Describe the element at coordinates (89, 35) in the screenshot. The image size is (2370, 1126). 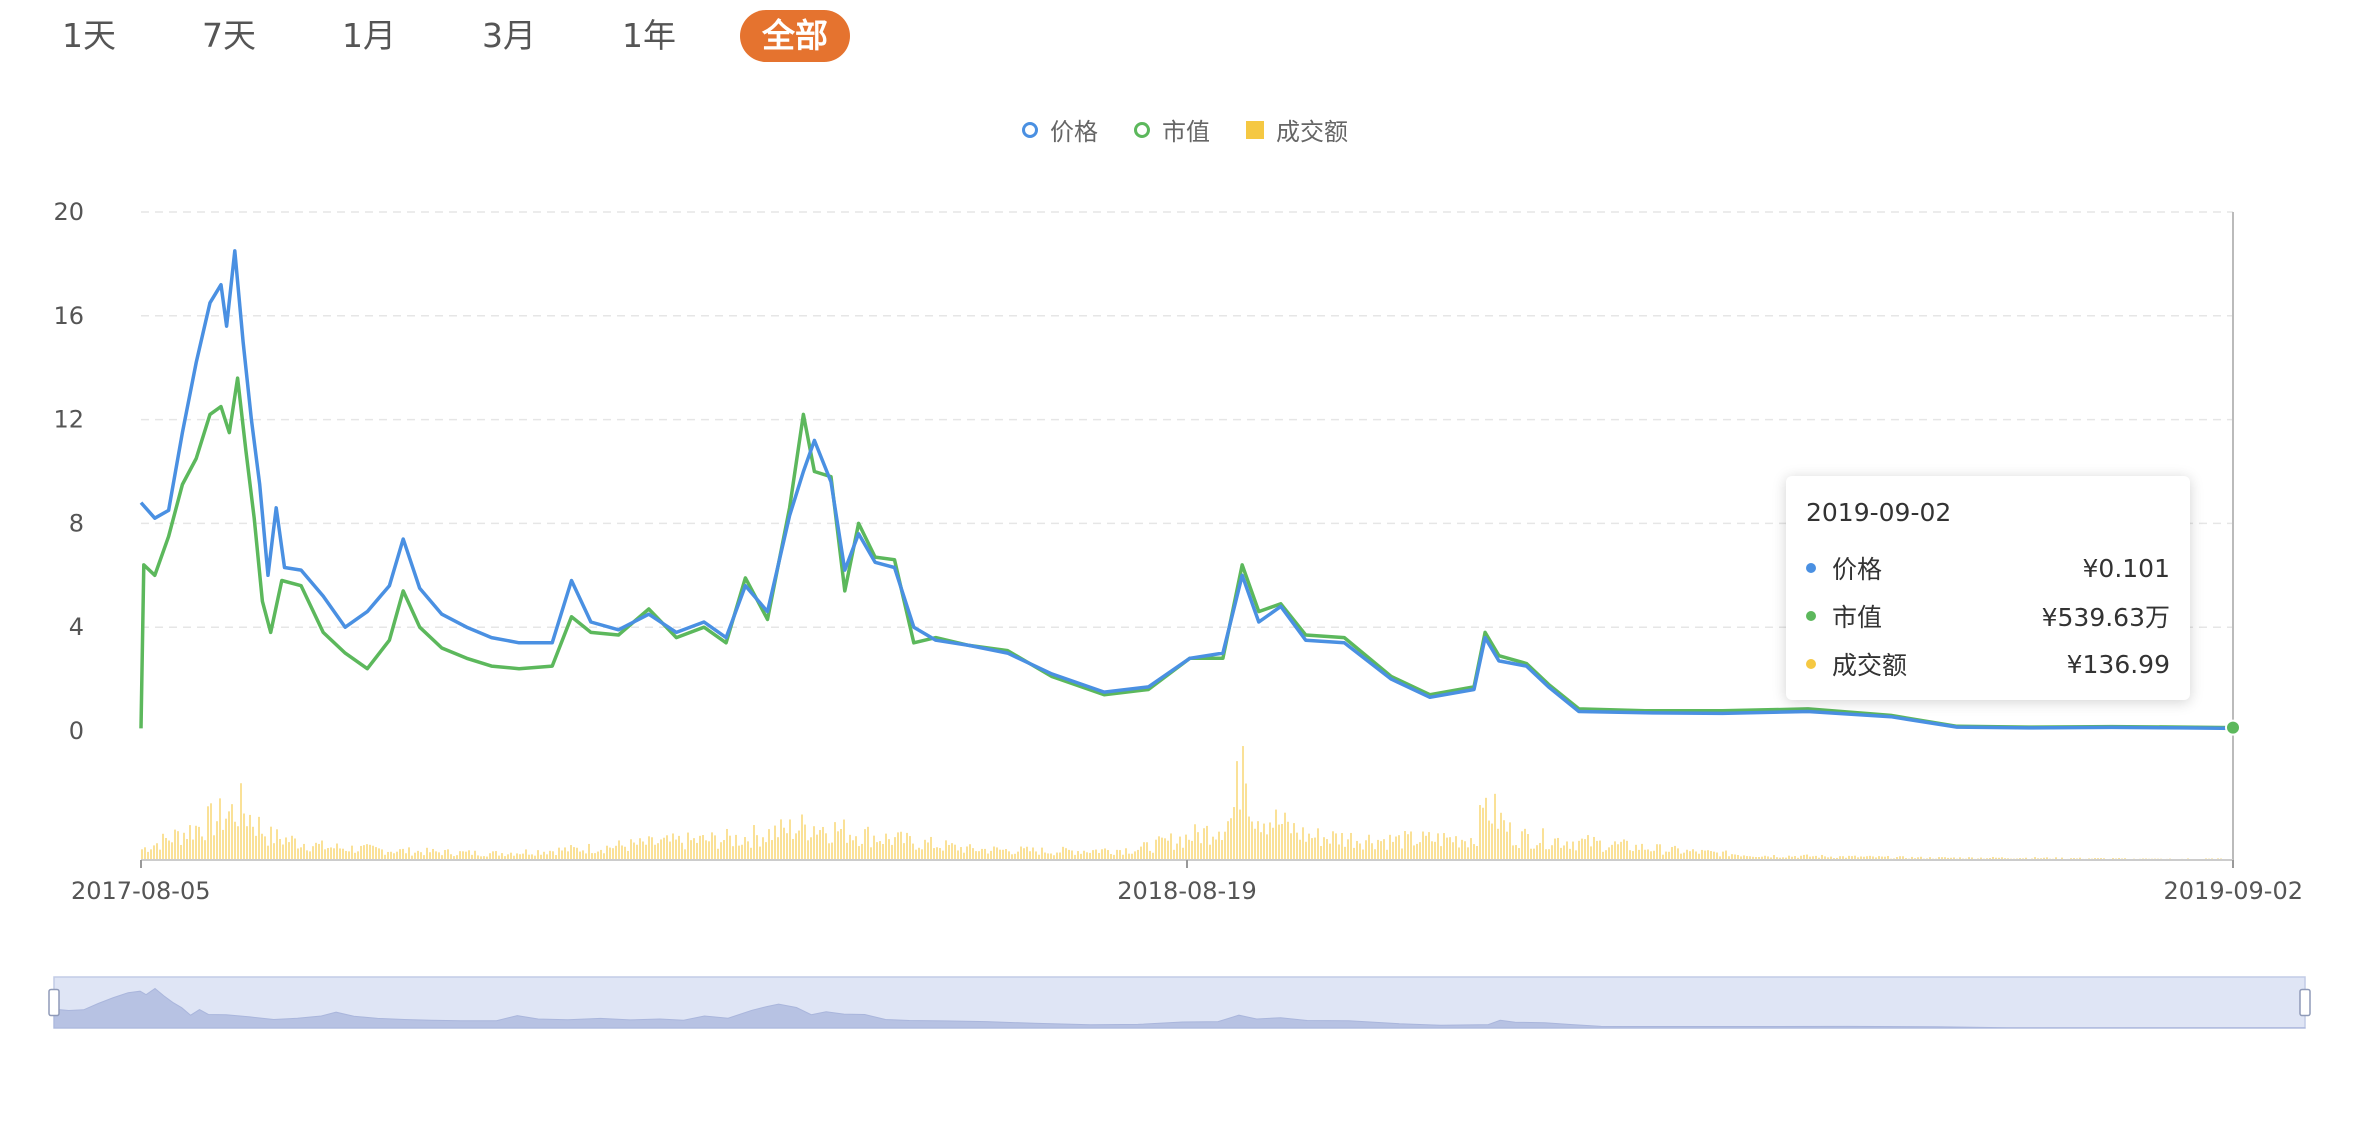
I see `range-button-1d: 1天` at that location.